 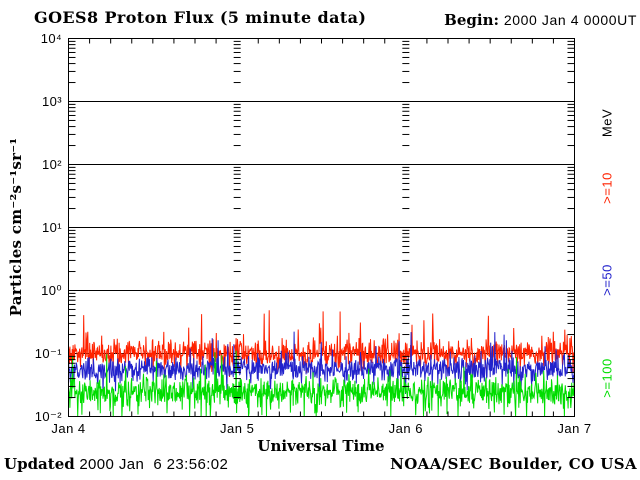 I want to click on y-tick-label: 10³, so click(x=52, y=101).